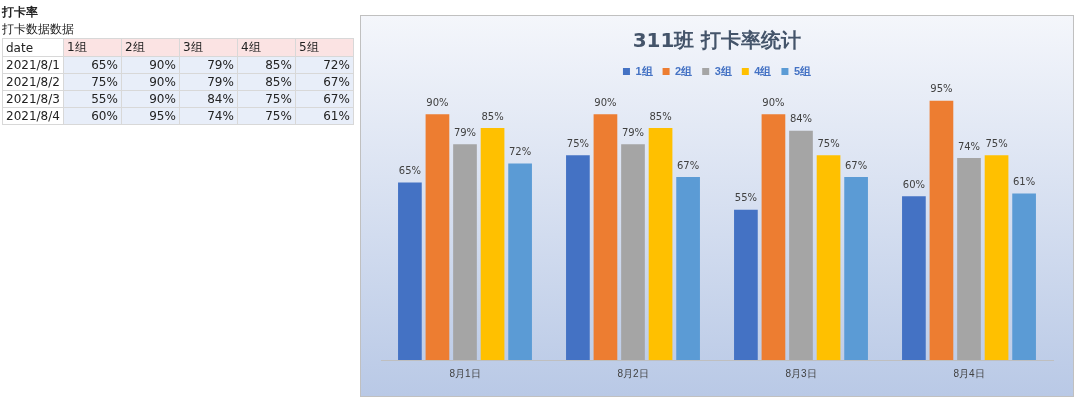  I want to click on text: 60%, so click(104, 116).